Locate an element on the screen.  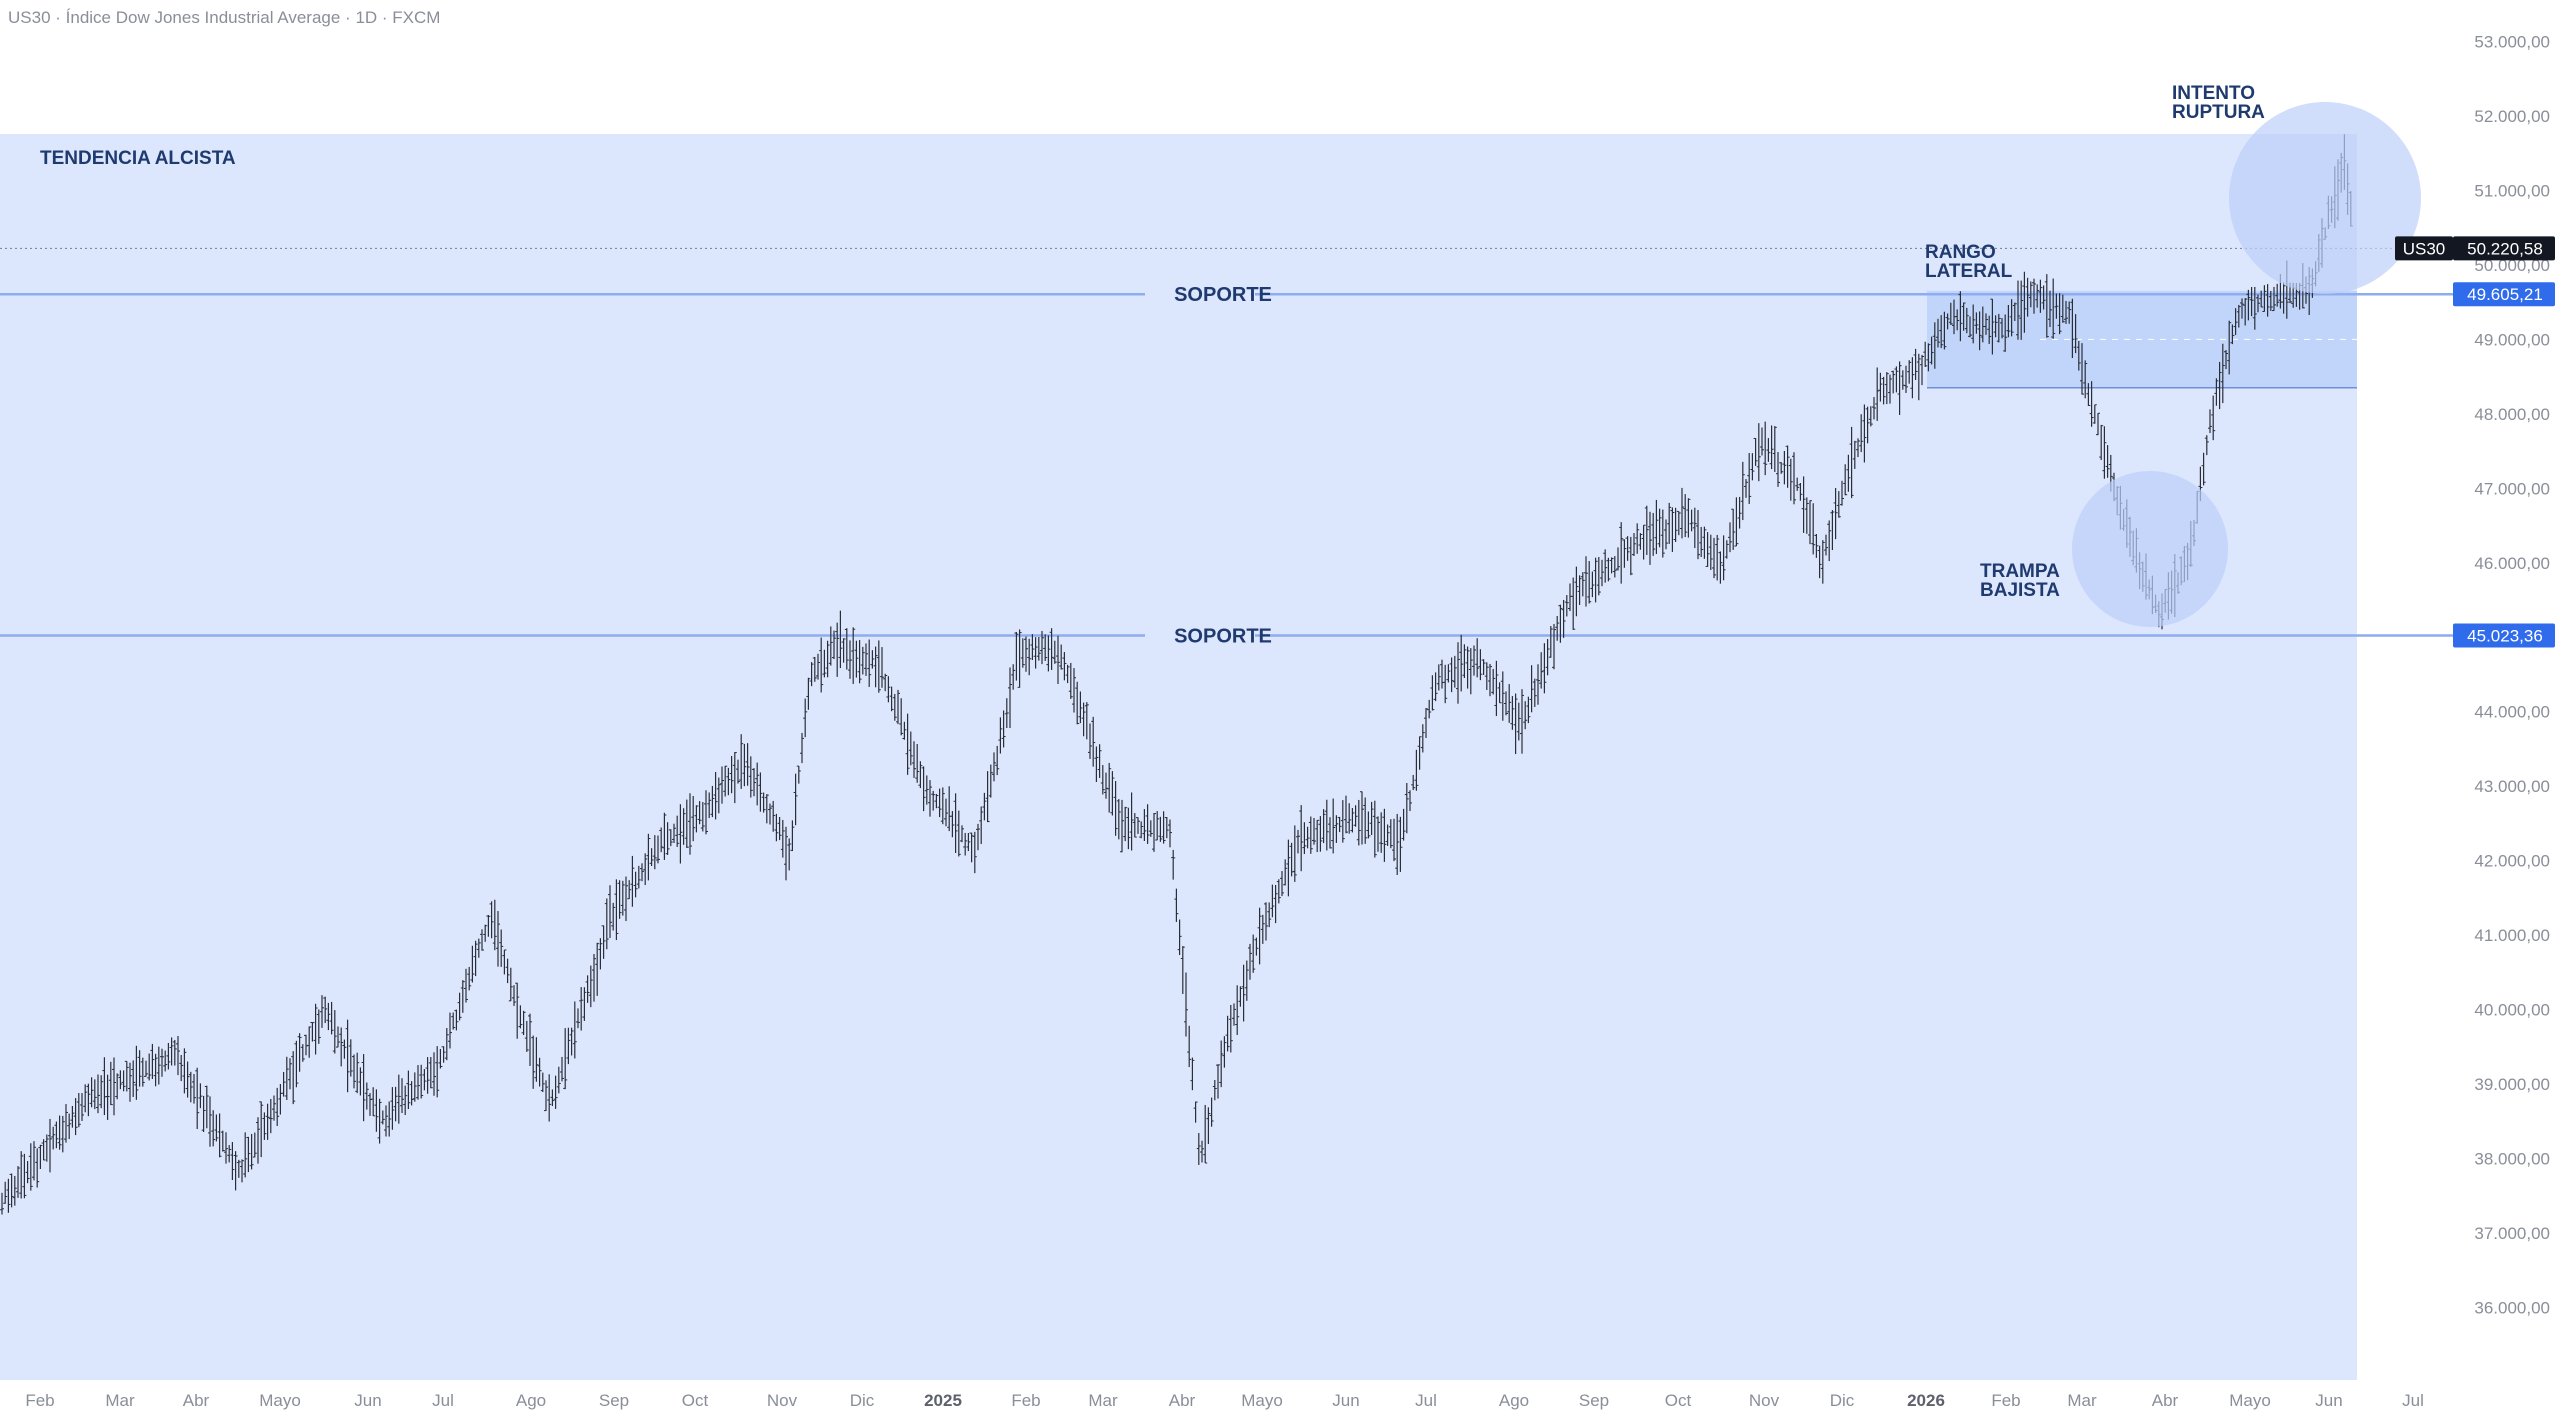
price-tick-label: 52.000,00 is located at coordinates (2512, 116).